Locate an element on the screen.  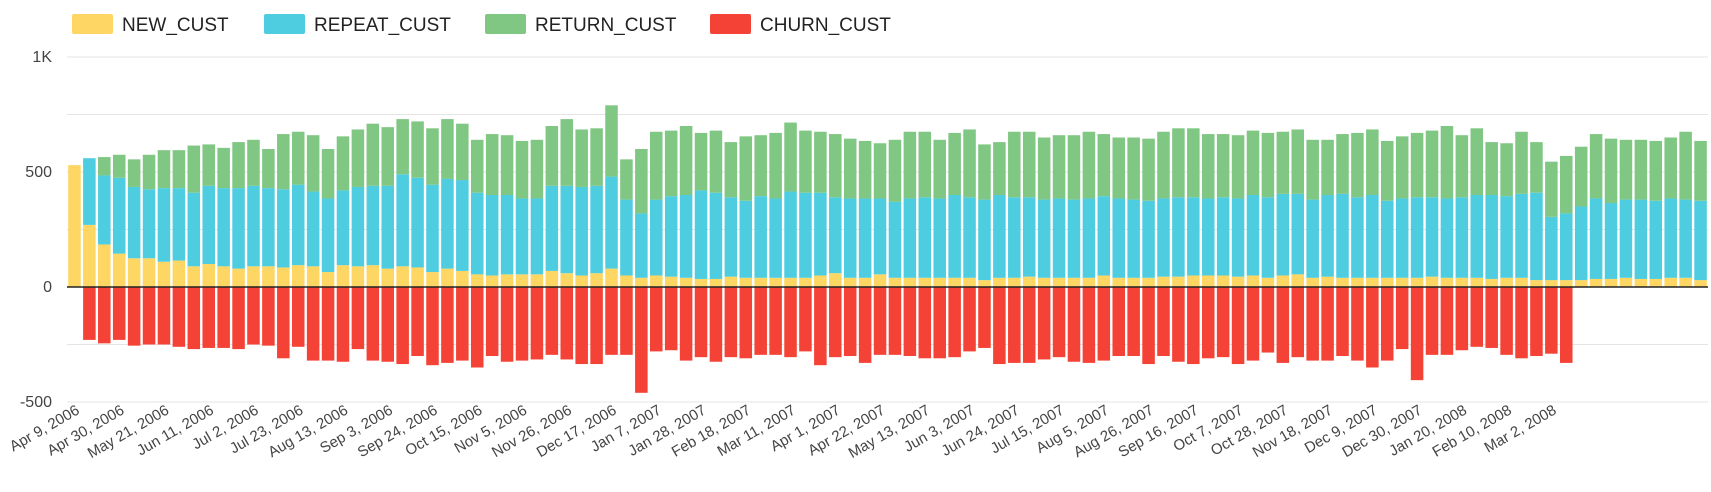
y-tick-label: -500 is located at coordinates (36, 402).